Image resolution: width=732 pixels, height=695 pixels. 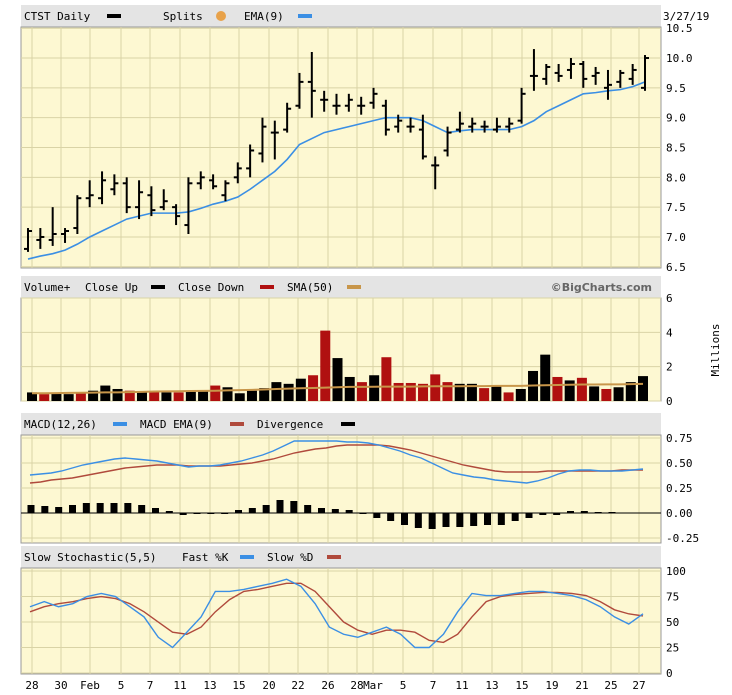 What do you see at coordinates (601, 287) in the screenshot?
I see `brand-label: ©BigCharts.com` at bounding box center [601, 287].